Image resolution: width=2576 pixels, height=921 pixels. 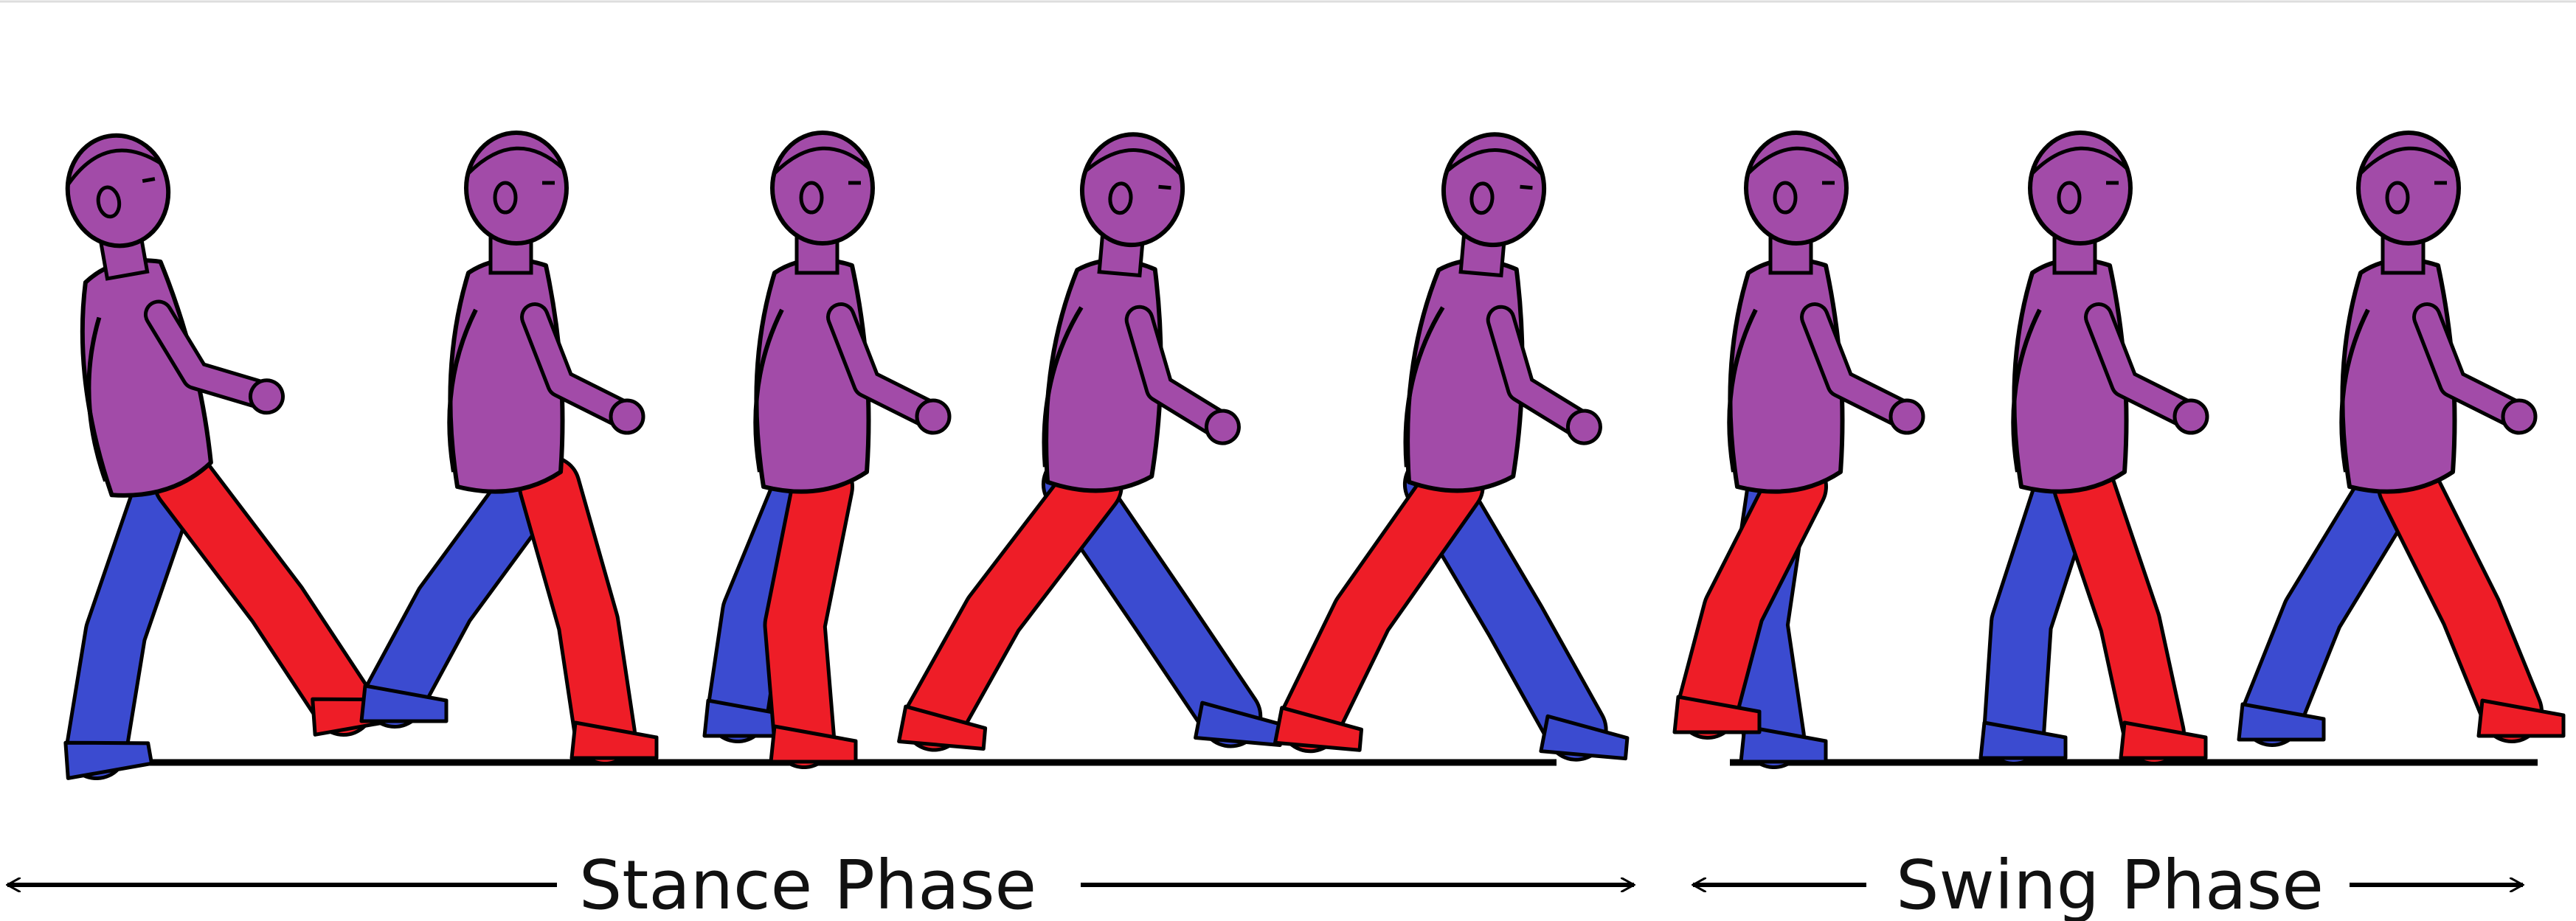 I want to click on far-leg-4-shape, so click(x=1152, y=600).